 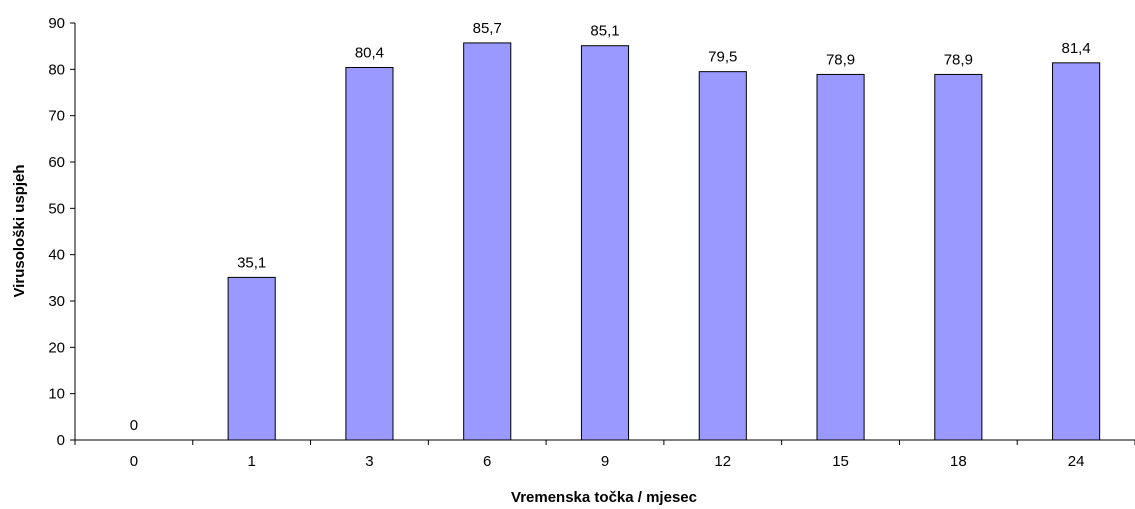 What do you see at coordinates (604, 497) in the screenshot?
I see `x-axis-title: Vremenska točka / mjesec` at bounding box center [604, 497].